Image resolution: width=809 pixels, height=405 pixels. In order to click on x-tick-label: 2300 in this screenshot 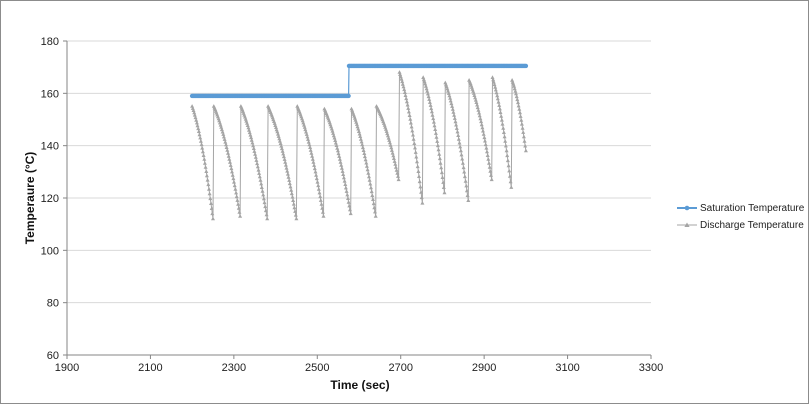, I will do `click(234, 368)`.